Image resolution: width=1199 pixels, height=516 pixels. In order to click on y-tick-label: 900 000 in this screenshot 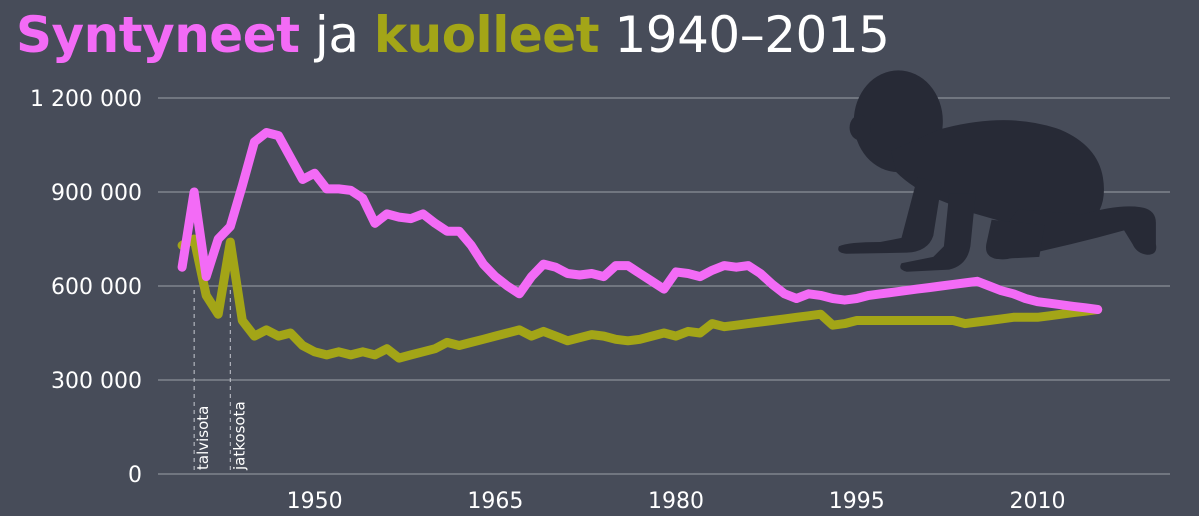, I will do `click(96, 193)`.